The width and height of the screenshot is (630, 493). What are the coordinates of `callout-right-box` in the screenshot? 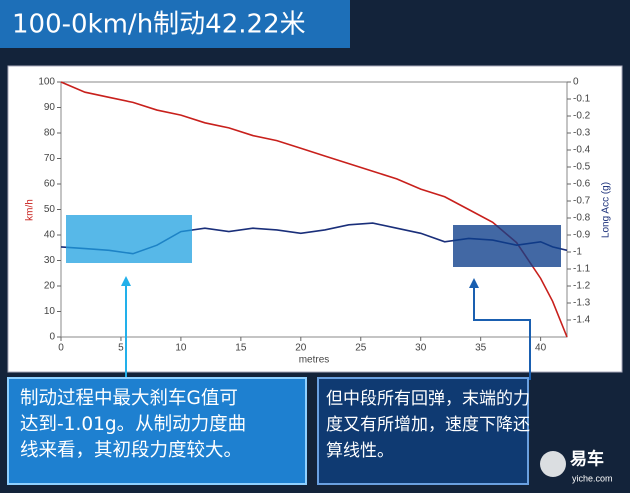 It's located at (423, 431).